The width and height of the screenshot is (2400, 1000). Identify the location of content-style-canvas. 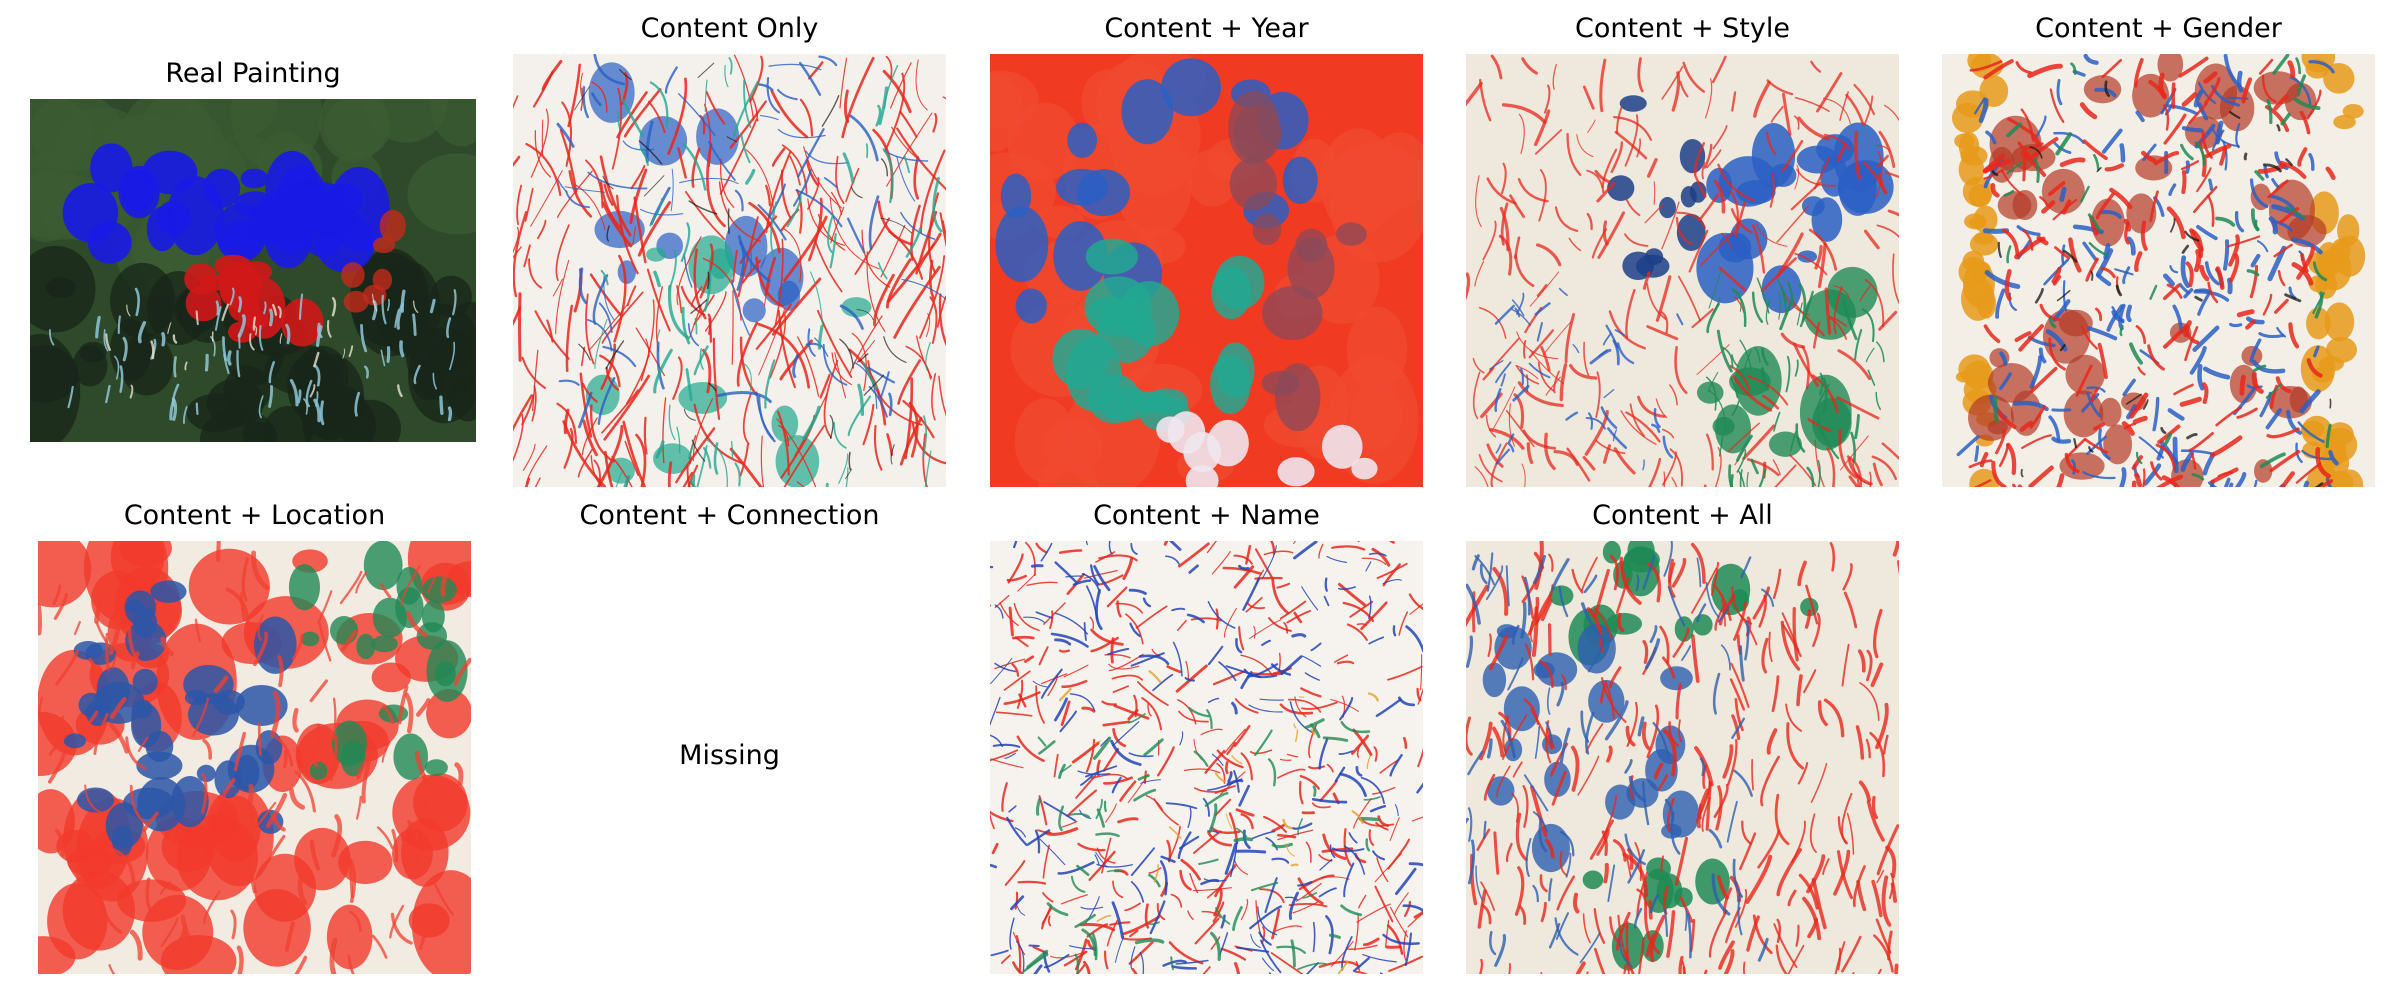
(1682, 270).